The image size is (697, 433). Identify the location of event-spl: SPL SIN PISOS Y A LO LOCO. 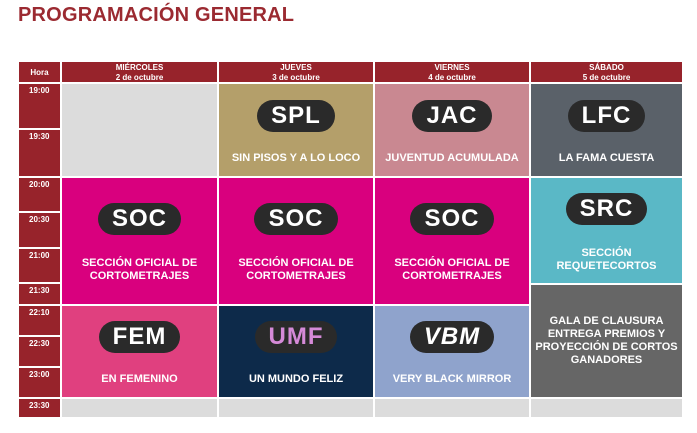
(296, 130).